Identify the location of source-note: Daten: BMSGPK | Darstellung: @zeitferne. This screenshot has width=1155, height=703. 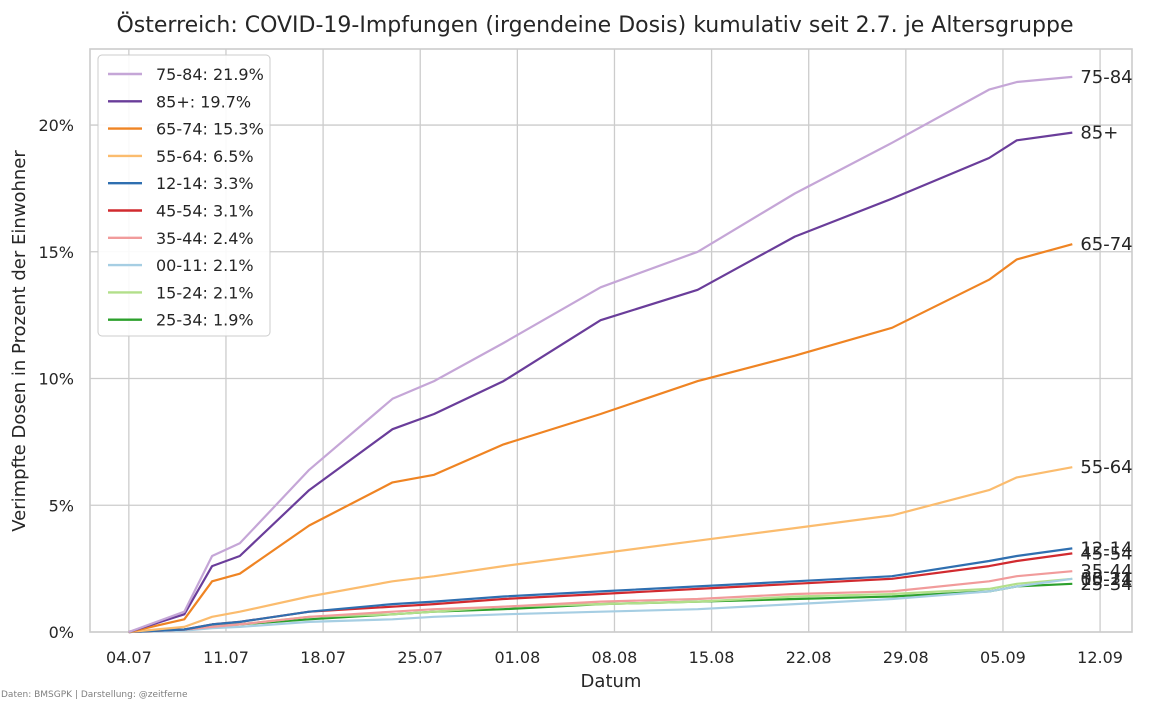
(94, 695).